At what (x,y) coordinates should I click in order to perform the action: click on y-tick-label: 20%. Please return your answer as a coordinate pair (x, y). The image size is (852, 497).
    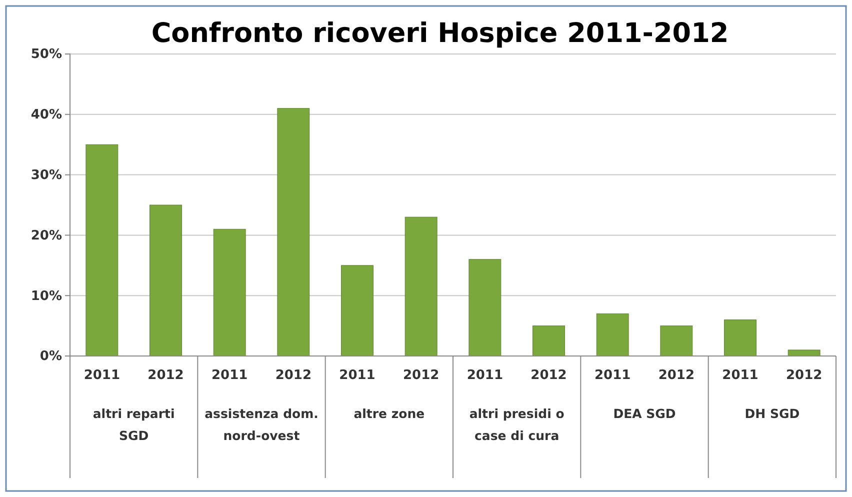
    Looking at the image, I should click on (46, 236).